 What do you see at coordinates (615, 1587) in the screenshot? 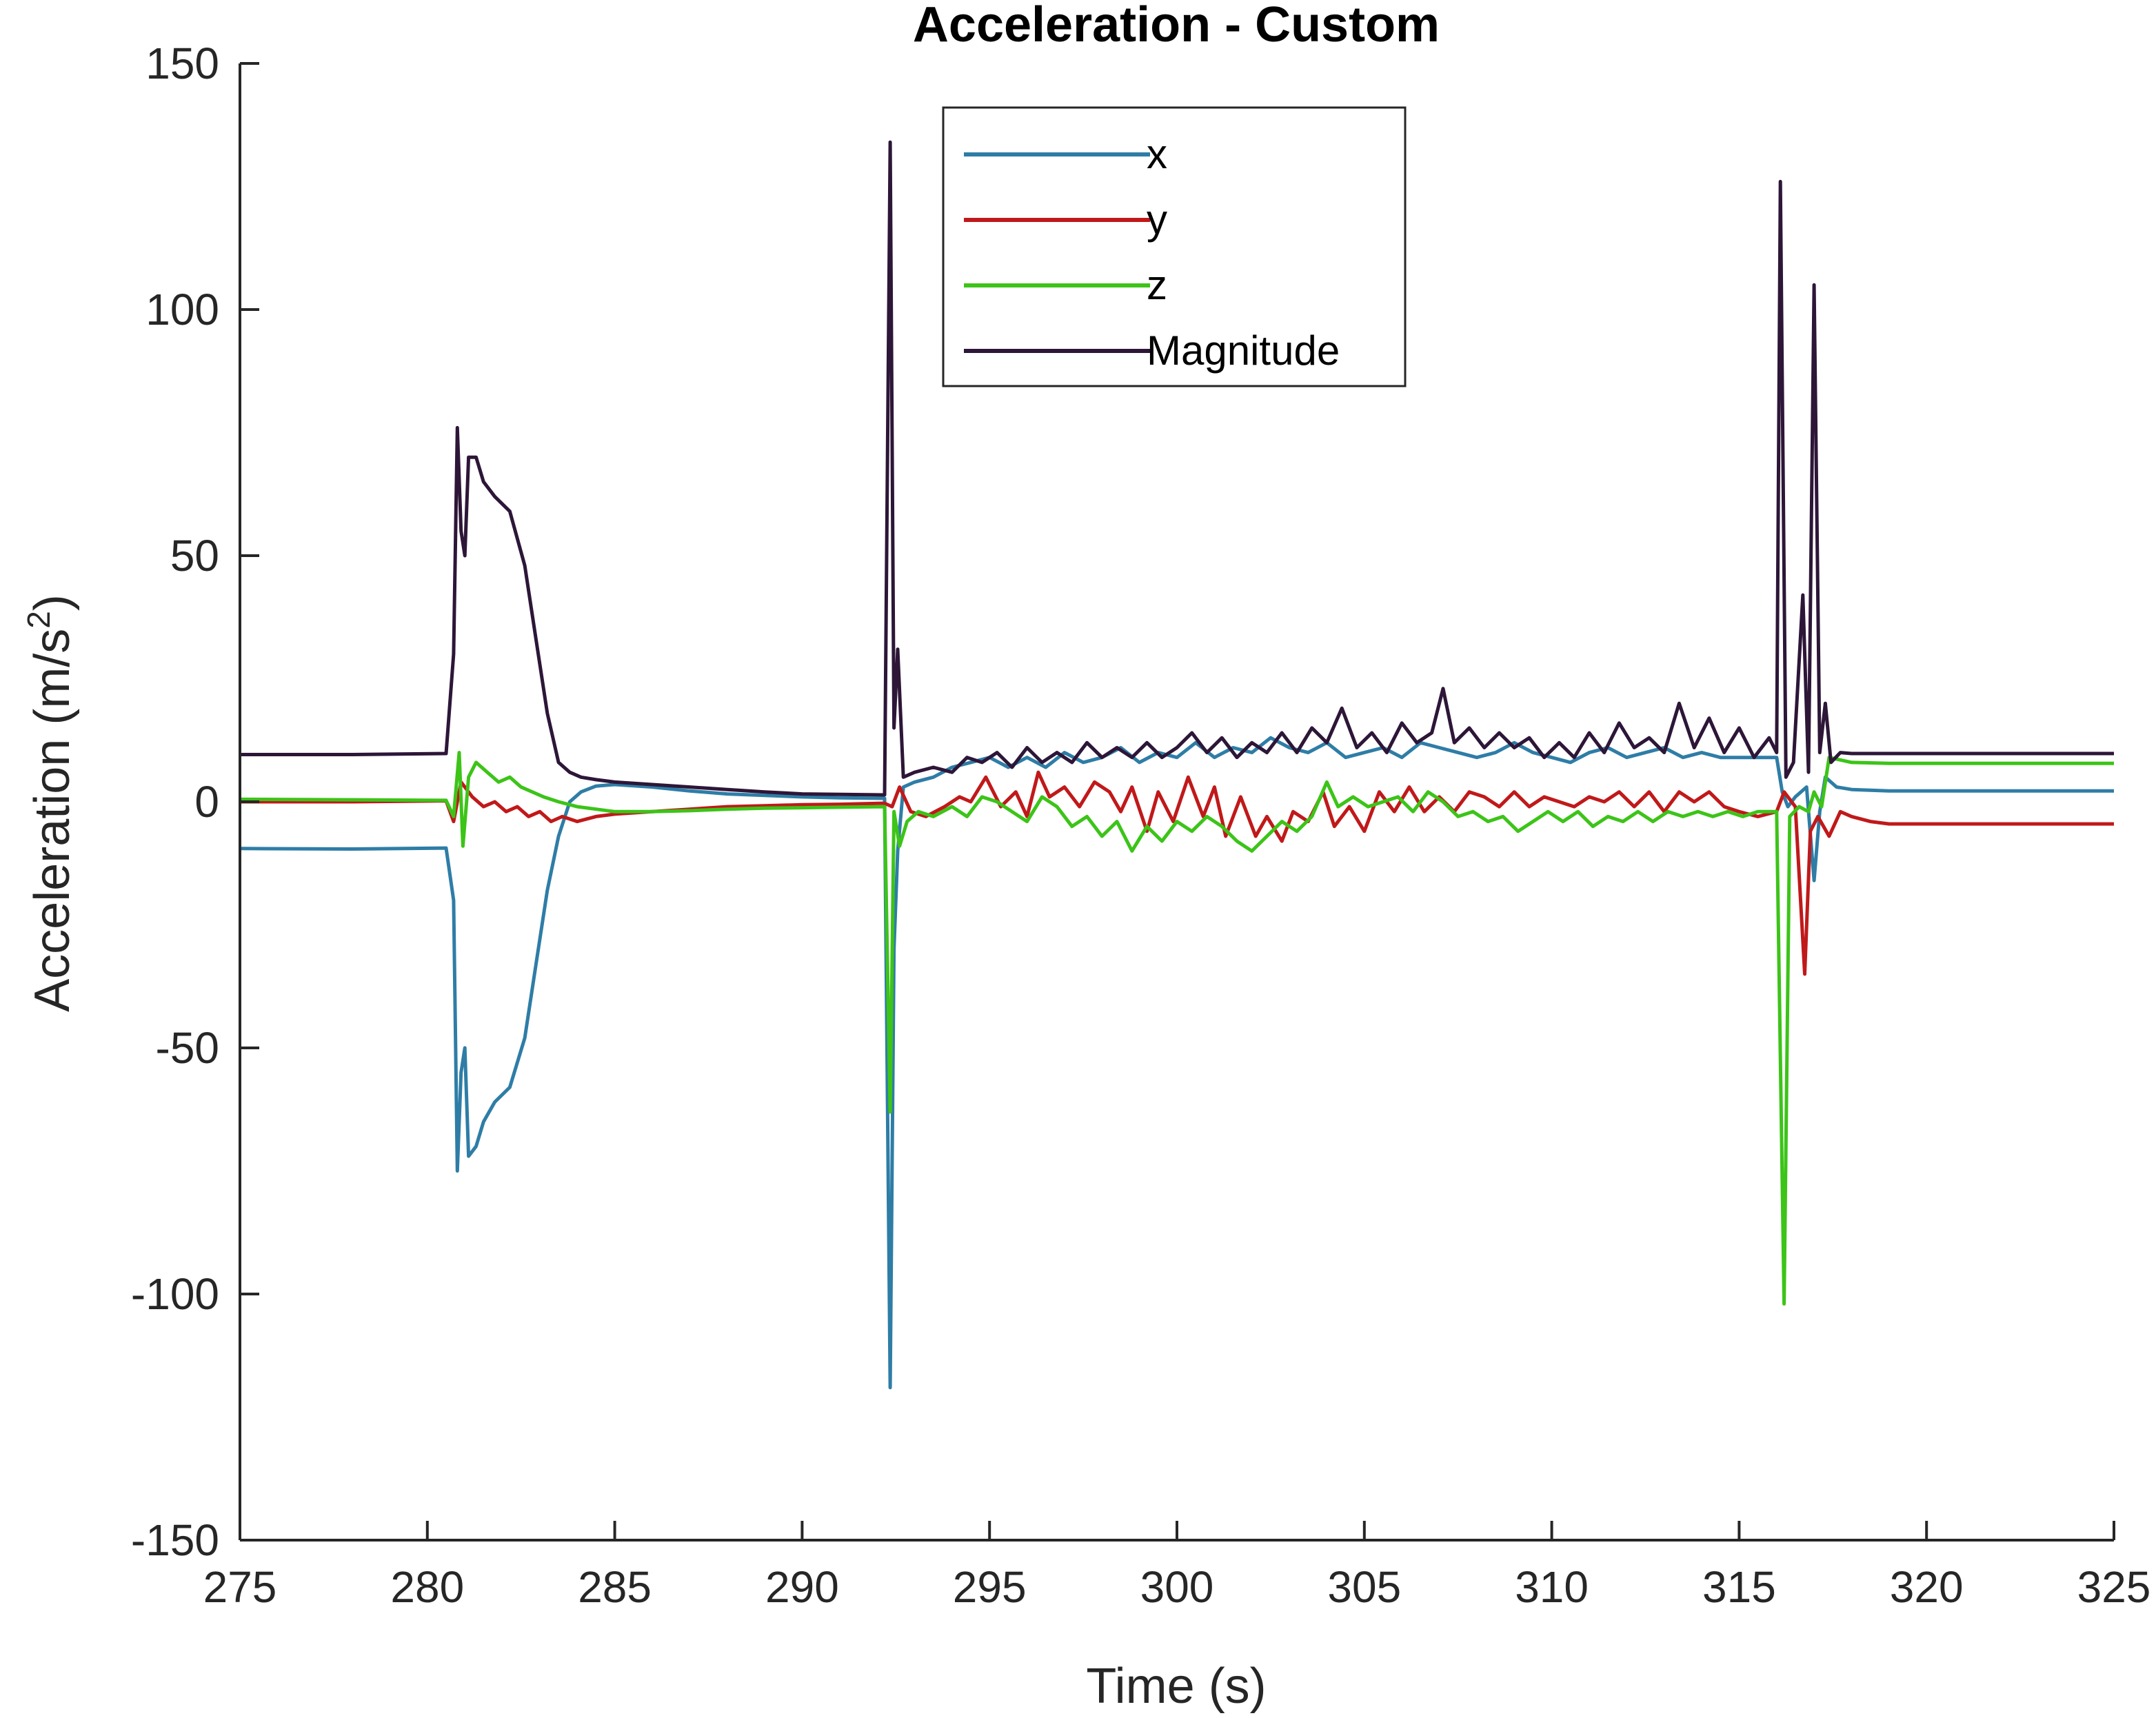
I see `x-tick-label: 285` at bounding box center [615, 1587].